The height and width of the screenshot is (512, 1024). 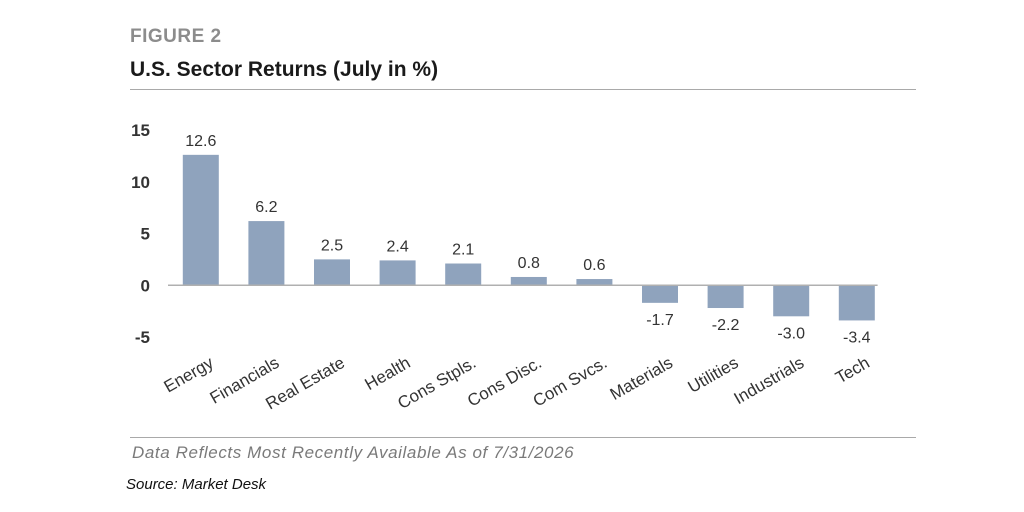 I want to click on bar-health, so click(x=397, y=273).